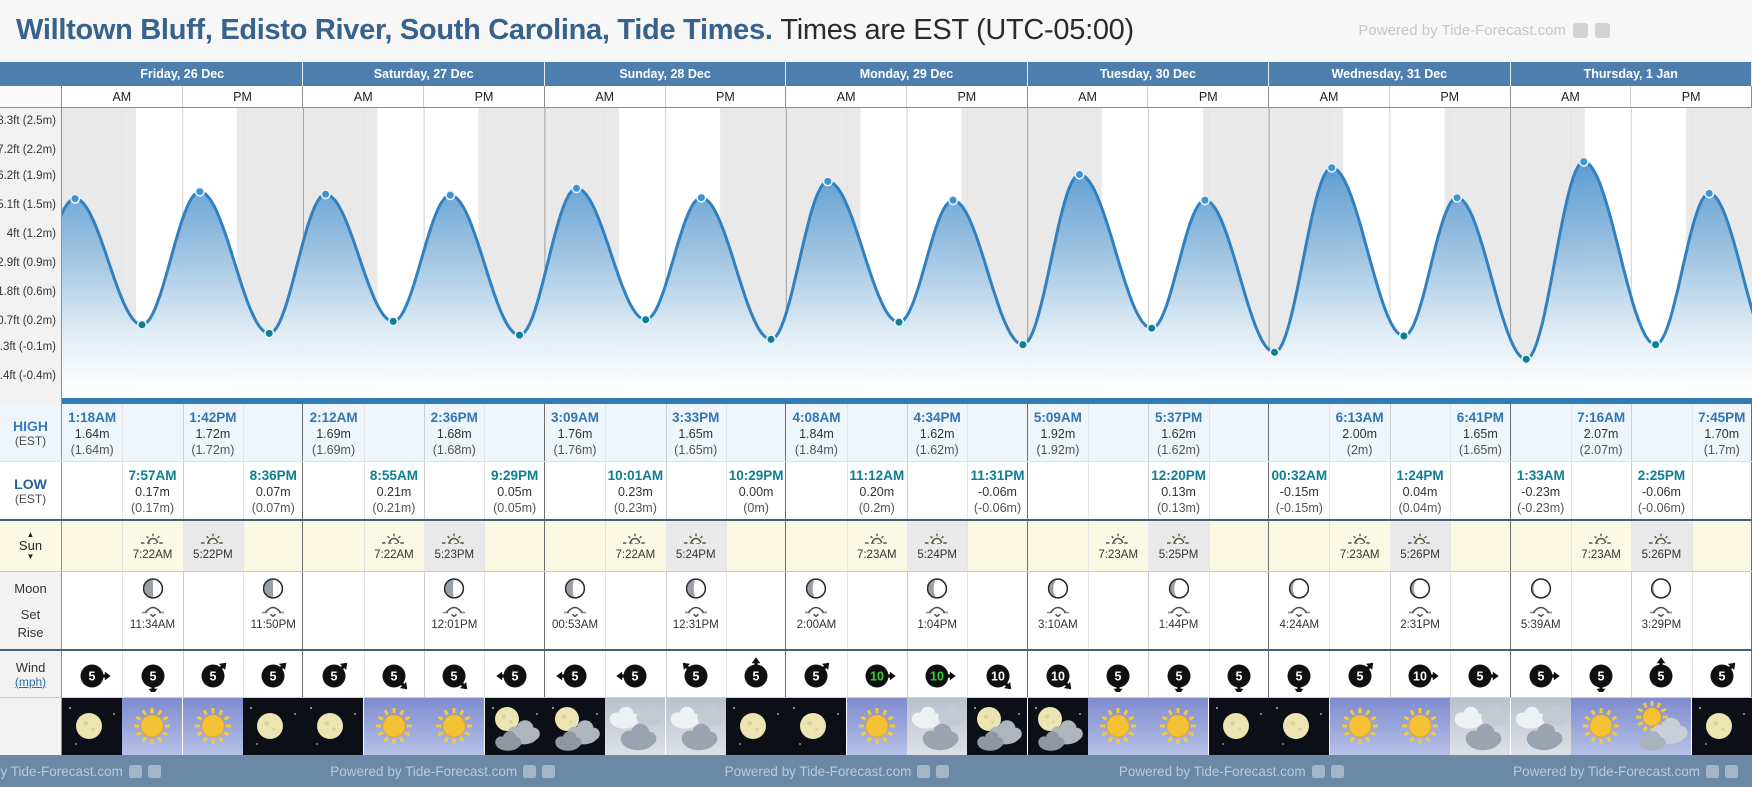  Describe the element at coordinates (1540, 475) in the screenshot. I see `tide-time: 1:33AM` at that location.